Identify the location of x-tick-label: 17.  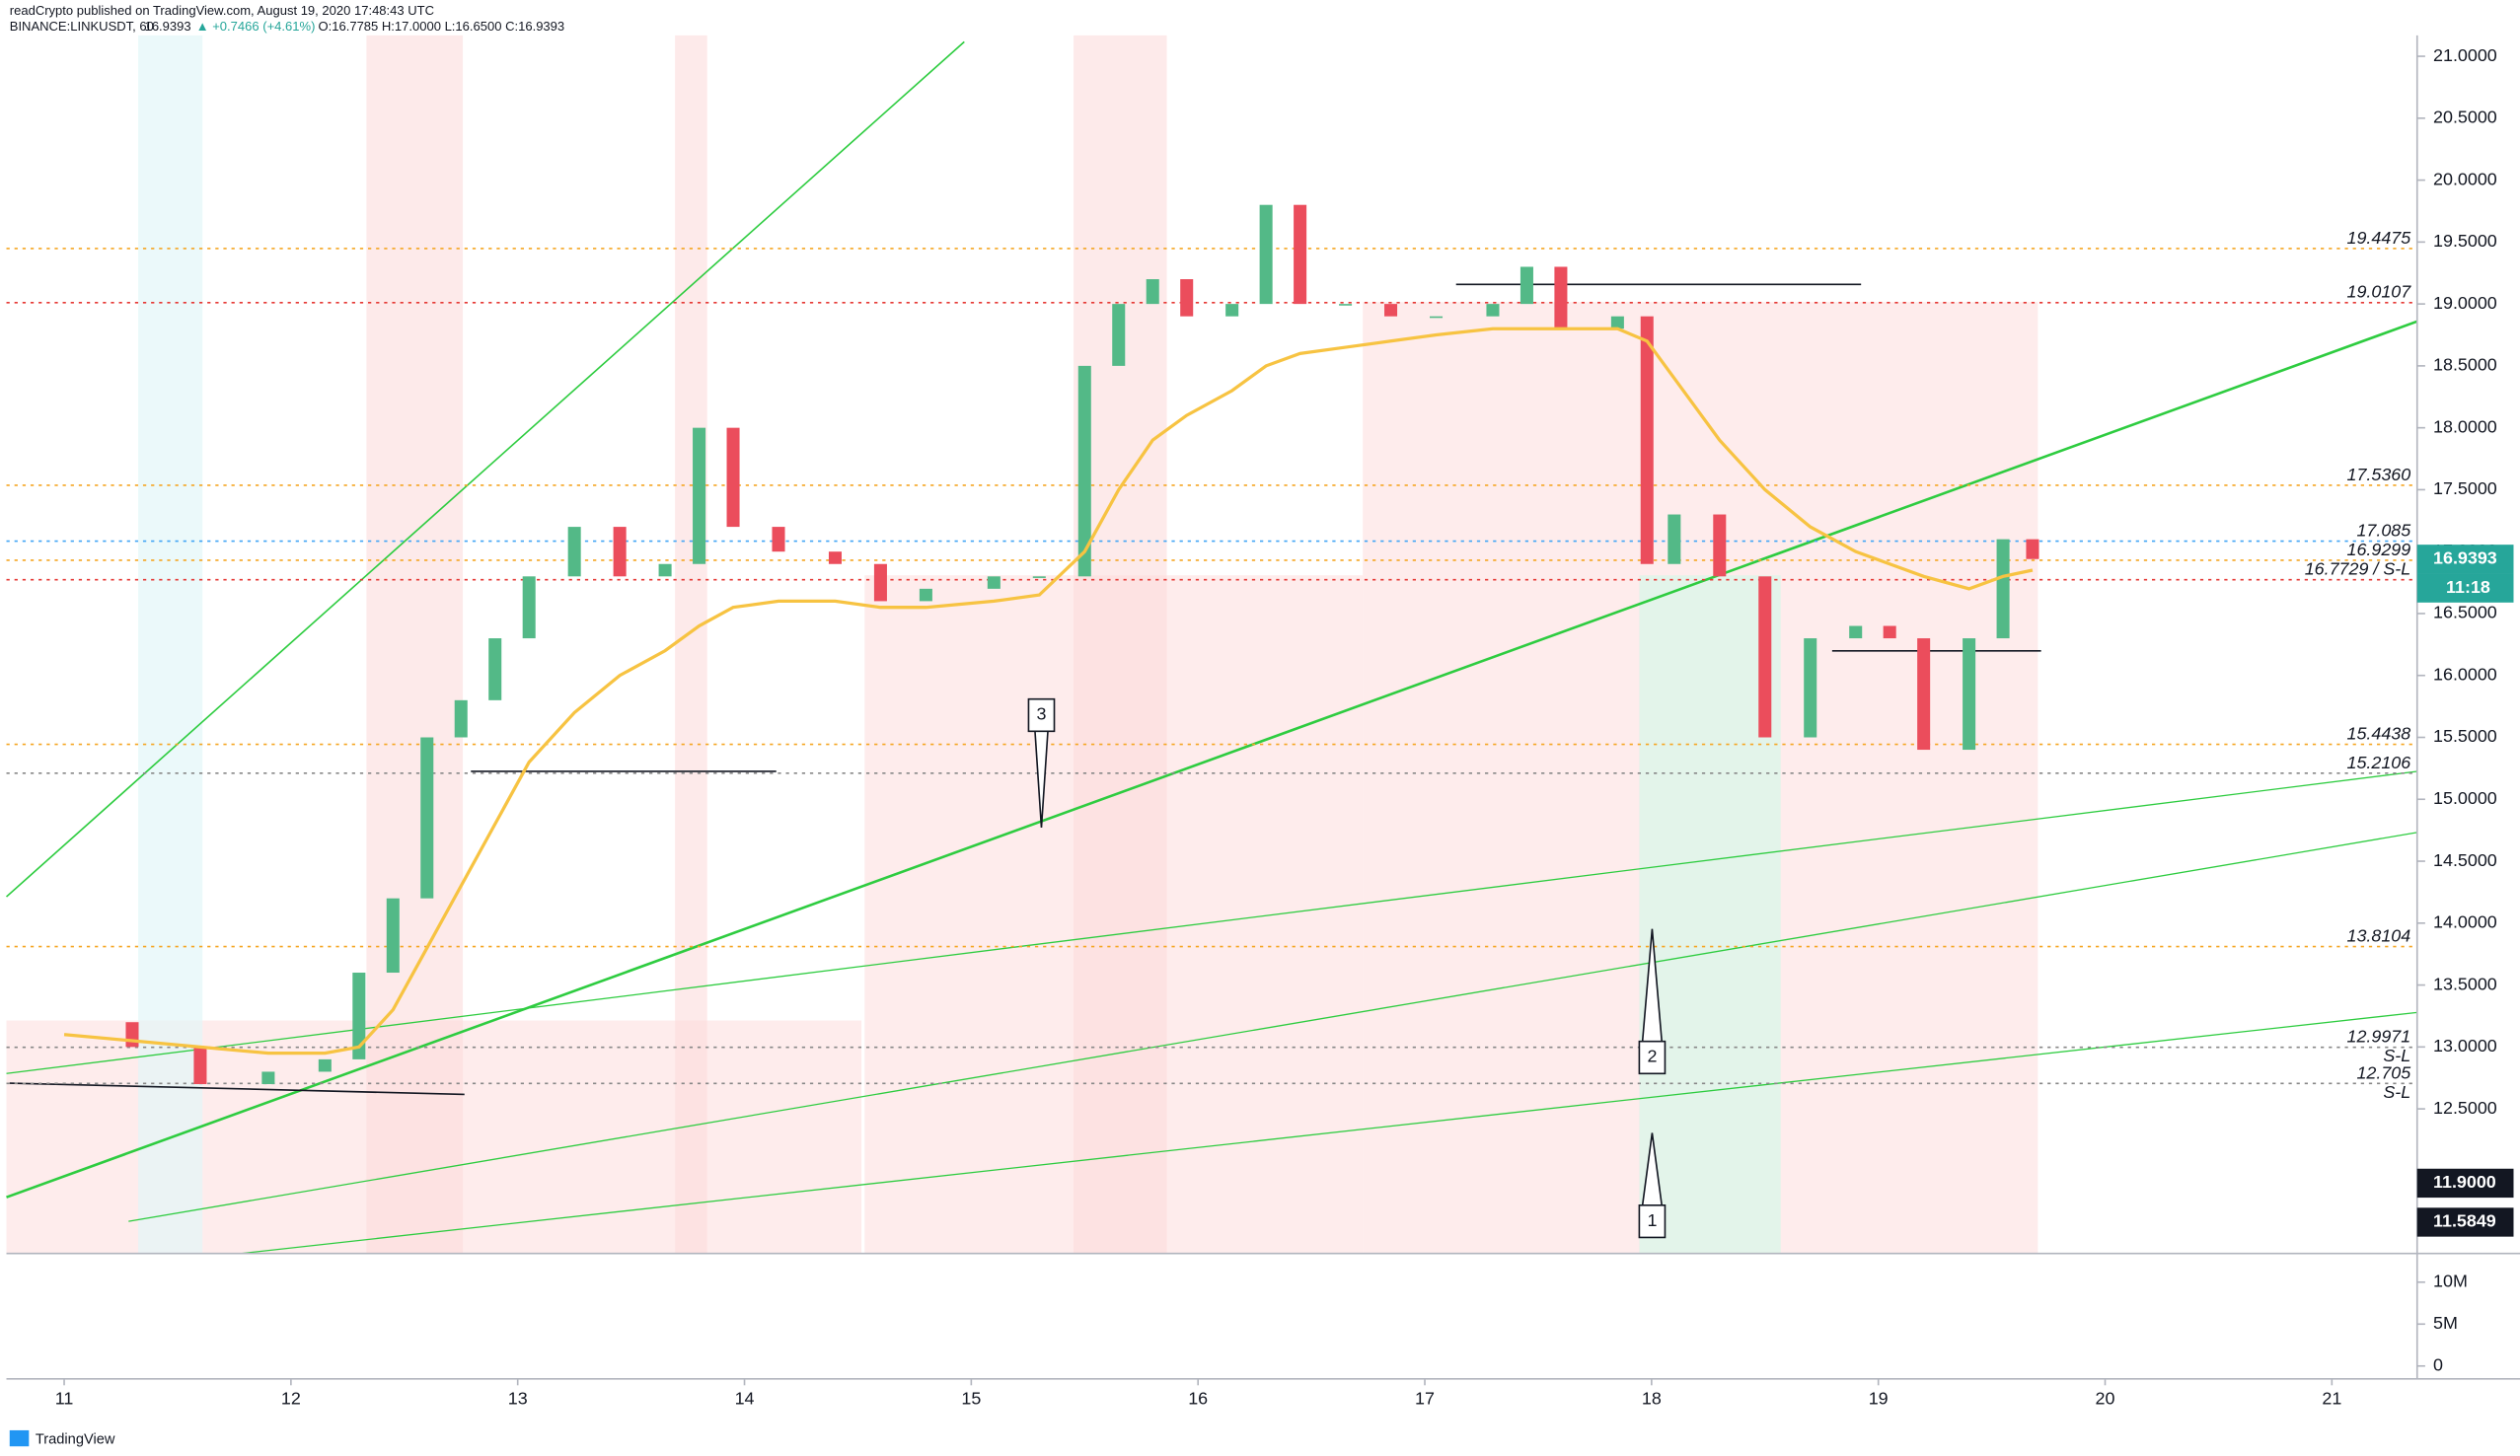
(1425, 1399).